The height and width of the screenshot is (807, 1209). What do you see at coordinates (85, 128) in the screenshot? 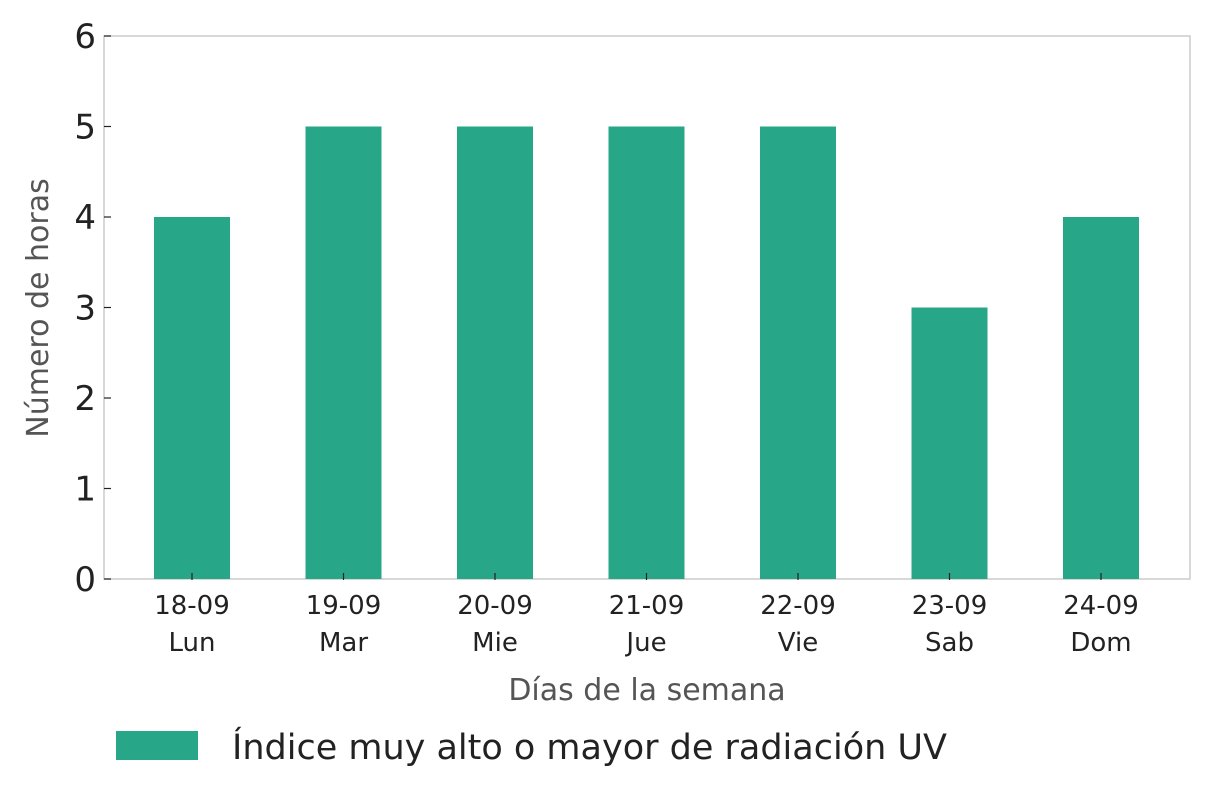
I see `y-tick-label-5: 5` at bounding box center [85, 128].